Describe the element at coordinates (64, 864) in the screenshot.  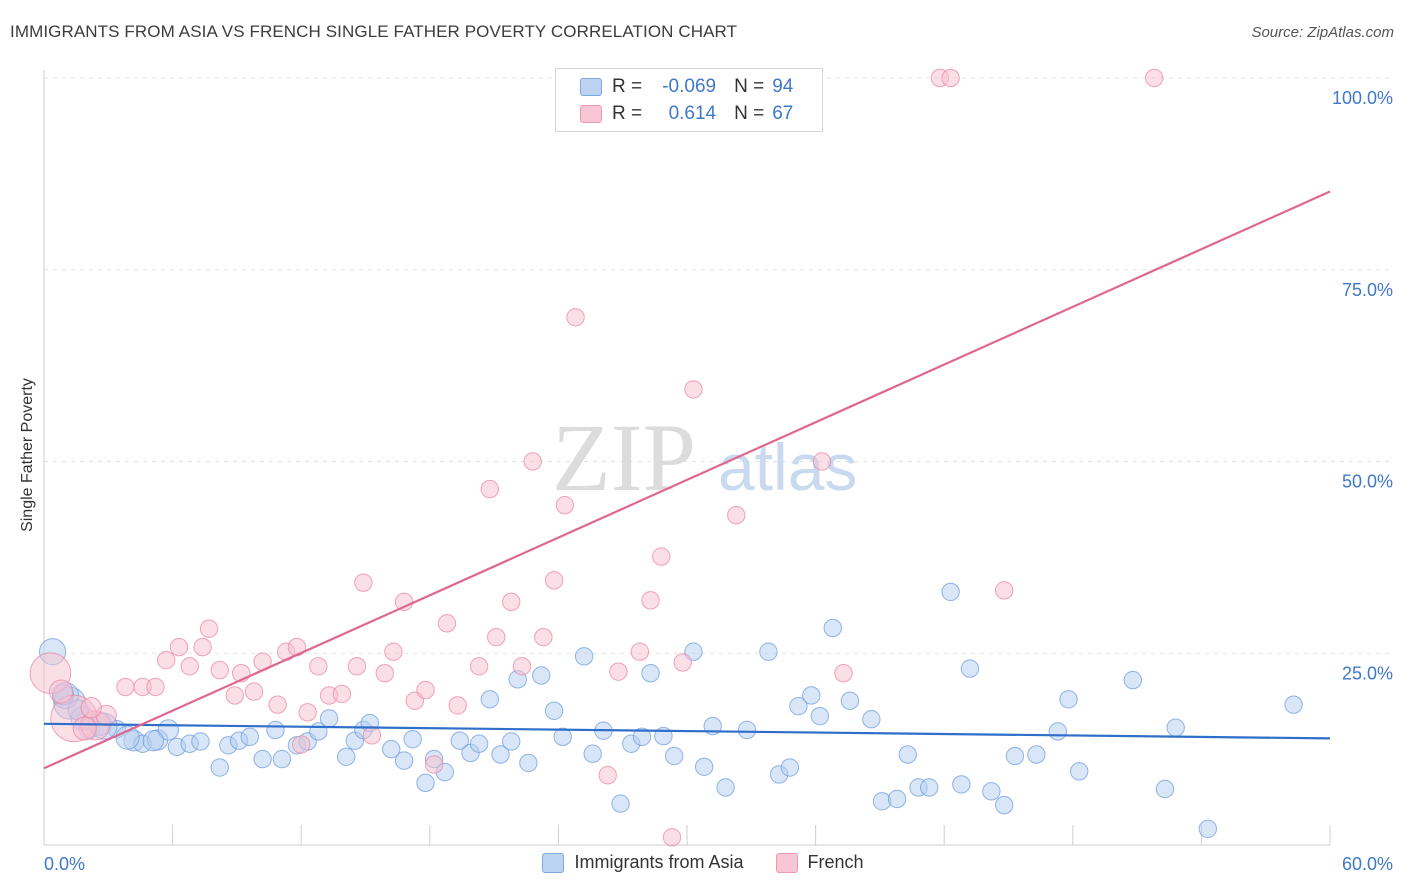
I see `x-tick-label-min: 0.0%` at that location.